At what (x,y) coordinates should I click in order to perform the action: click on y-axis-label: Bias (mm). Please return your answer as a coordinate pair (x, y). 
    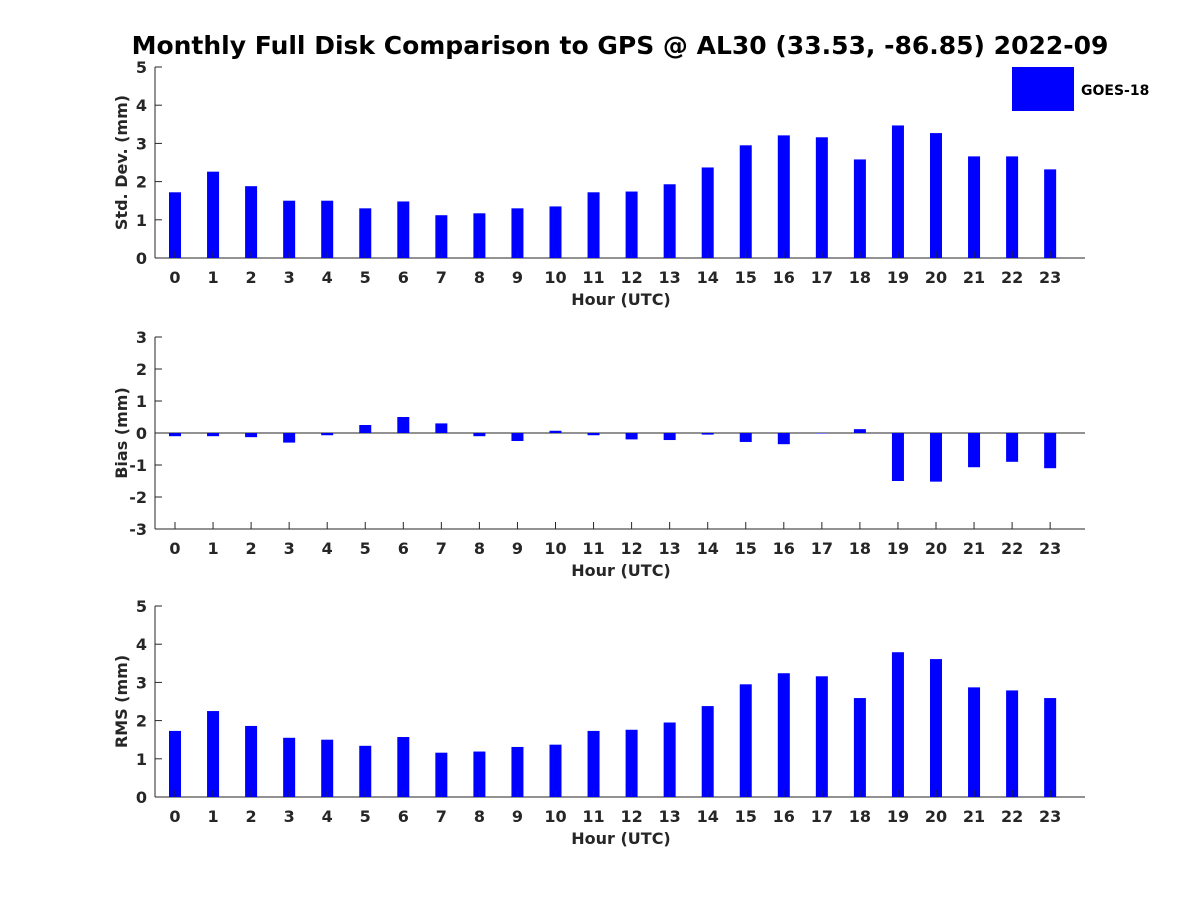
    Looking at the image, I should click on (121, 433).